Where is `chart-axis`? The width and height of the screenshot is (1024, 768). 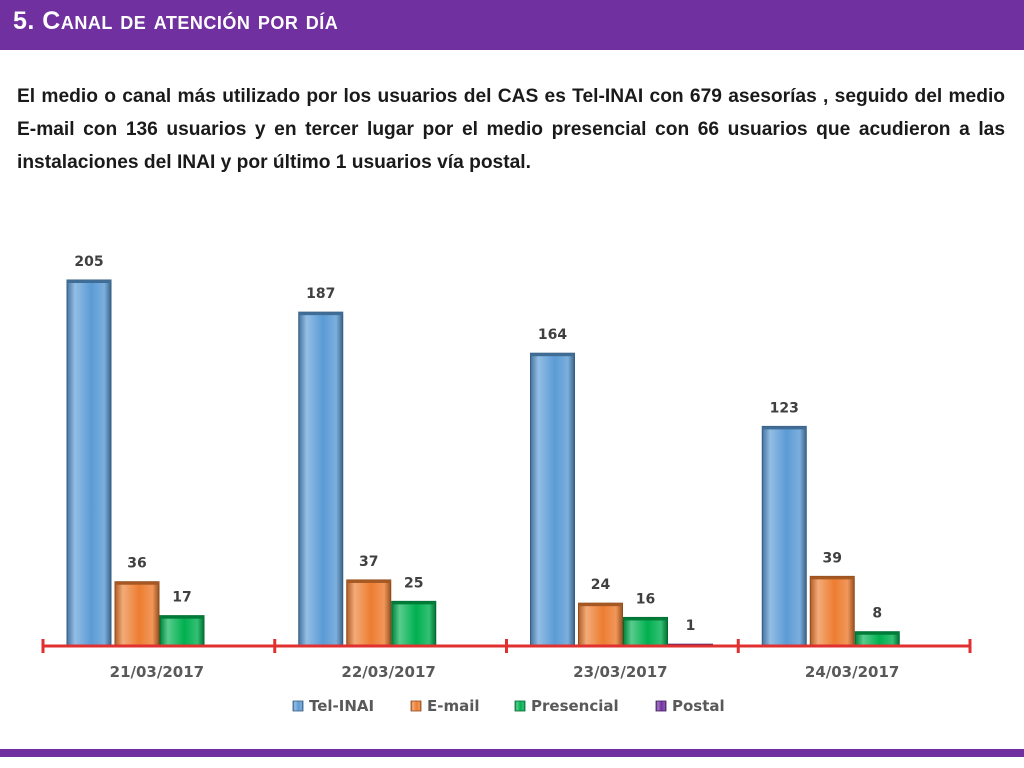 chart-axis is located at coordinates (506, 646).